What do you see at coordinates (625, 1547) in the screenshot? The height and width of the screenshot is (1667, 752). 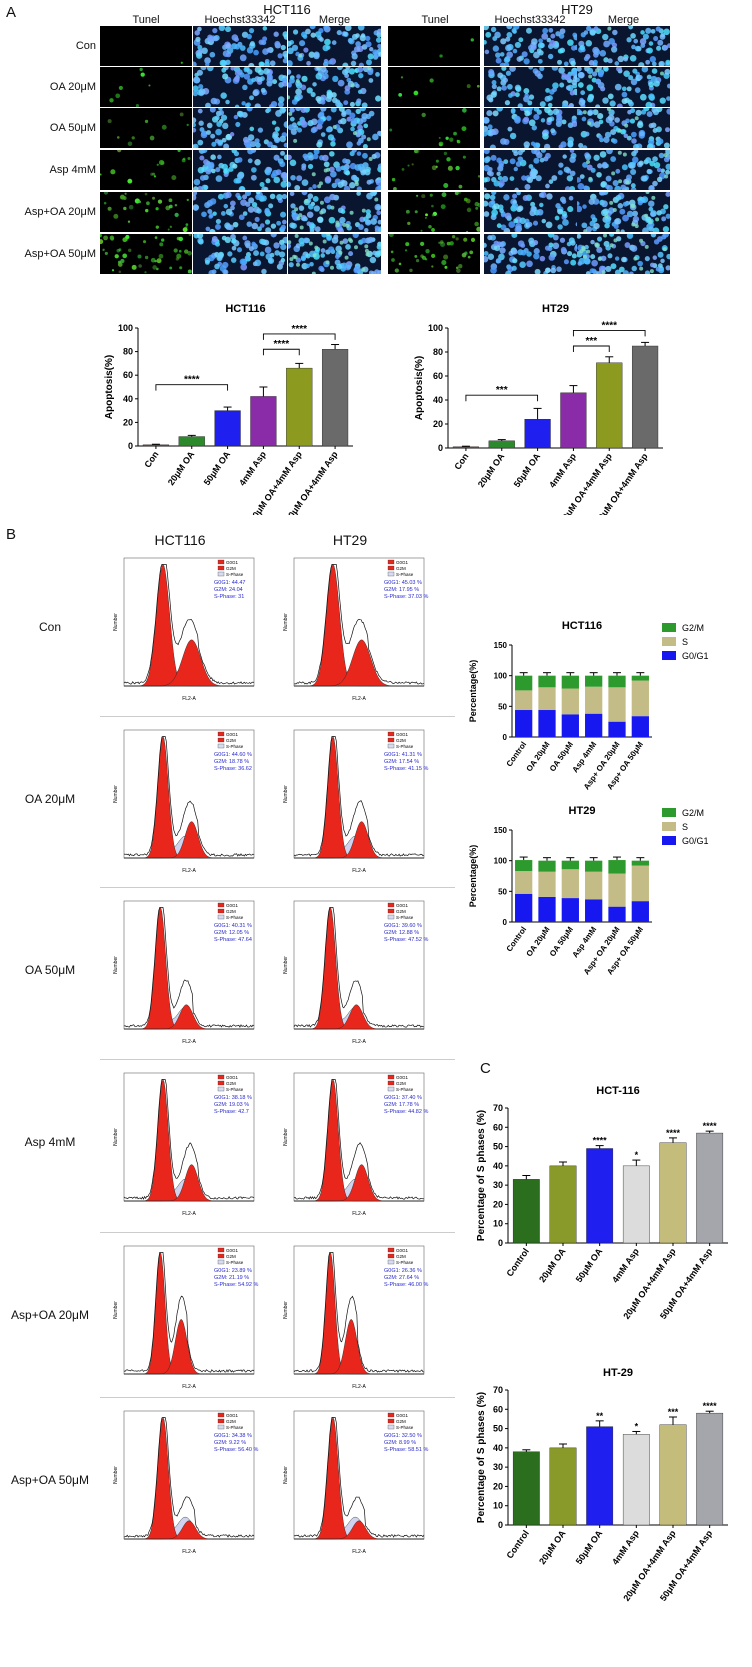 I see `x-tick-label: 4mM Asp` at bounding box center [625, 1547].